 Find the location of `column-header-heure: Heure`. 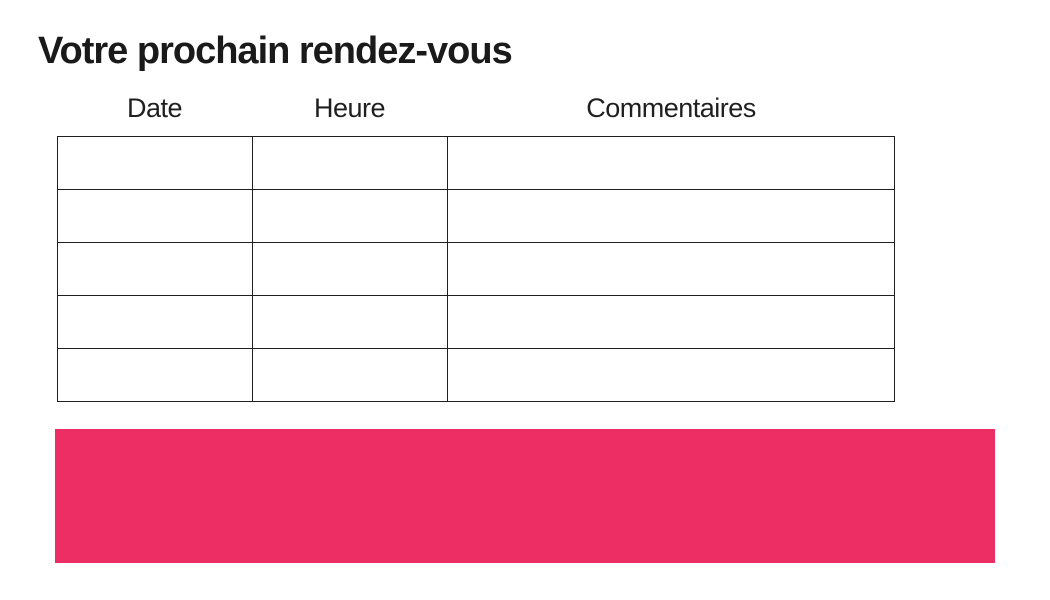

column-header-heure: Heure is located at coordinates (349, 108).